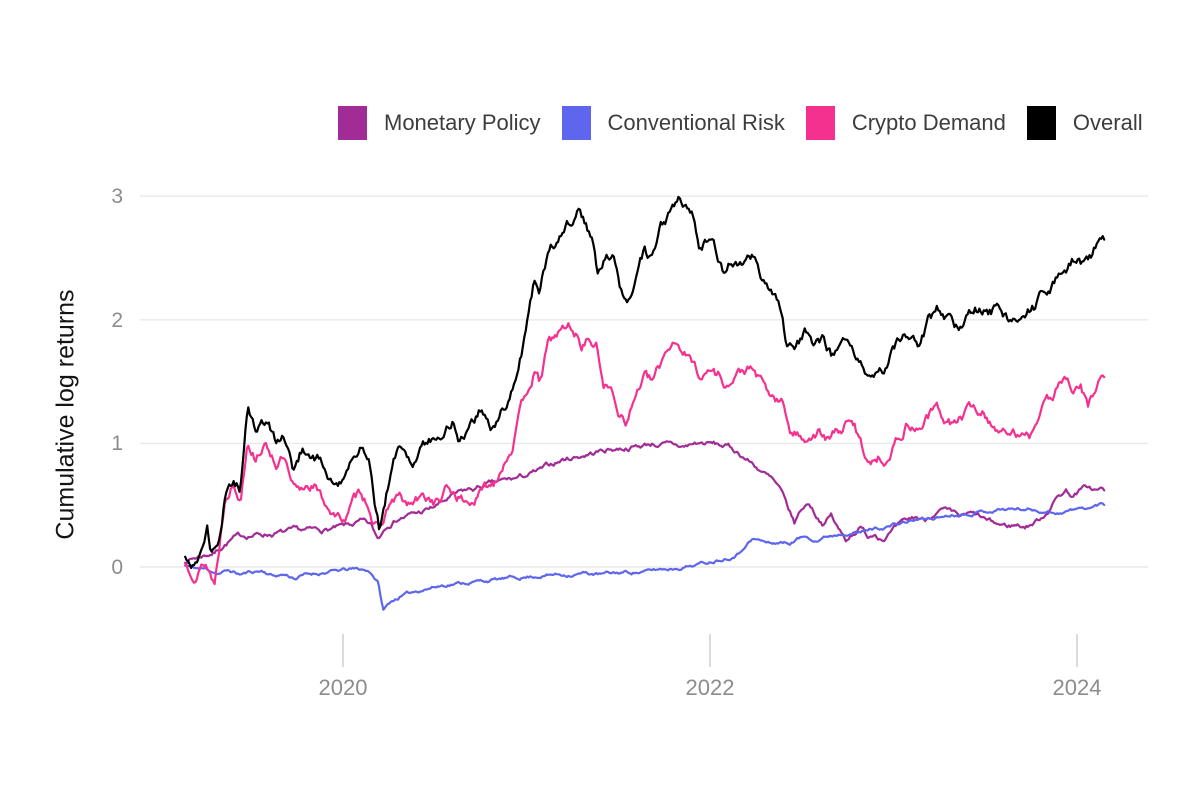 The height and width of the screenshot is (800, 1200). Describe the element at coordinates (696, 122) in the screenshot. I see `legend-label-conventional-risk: Conventional Risk` at that location.